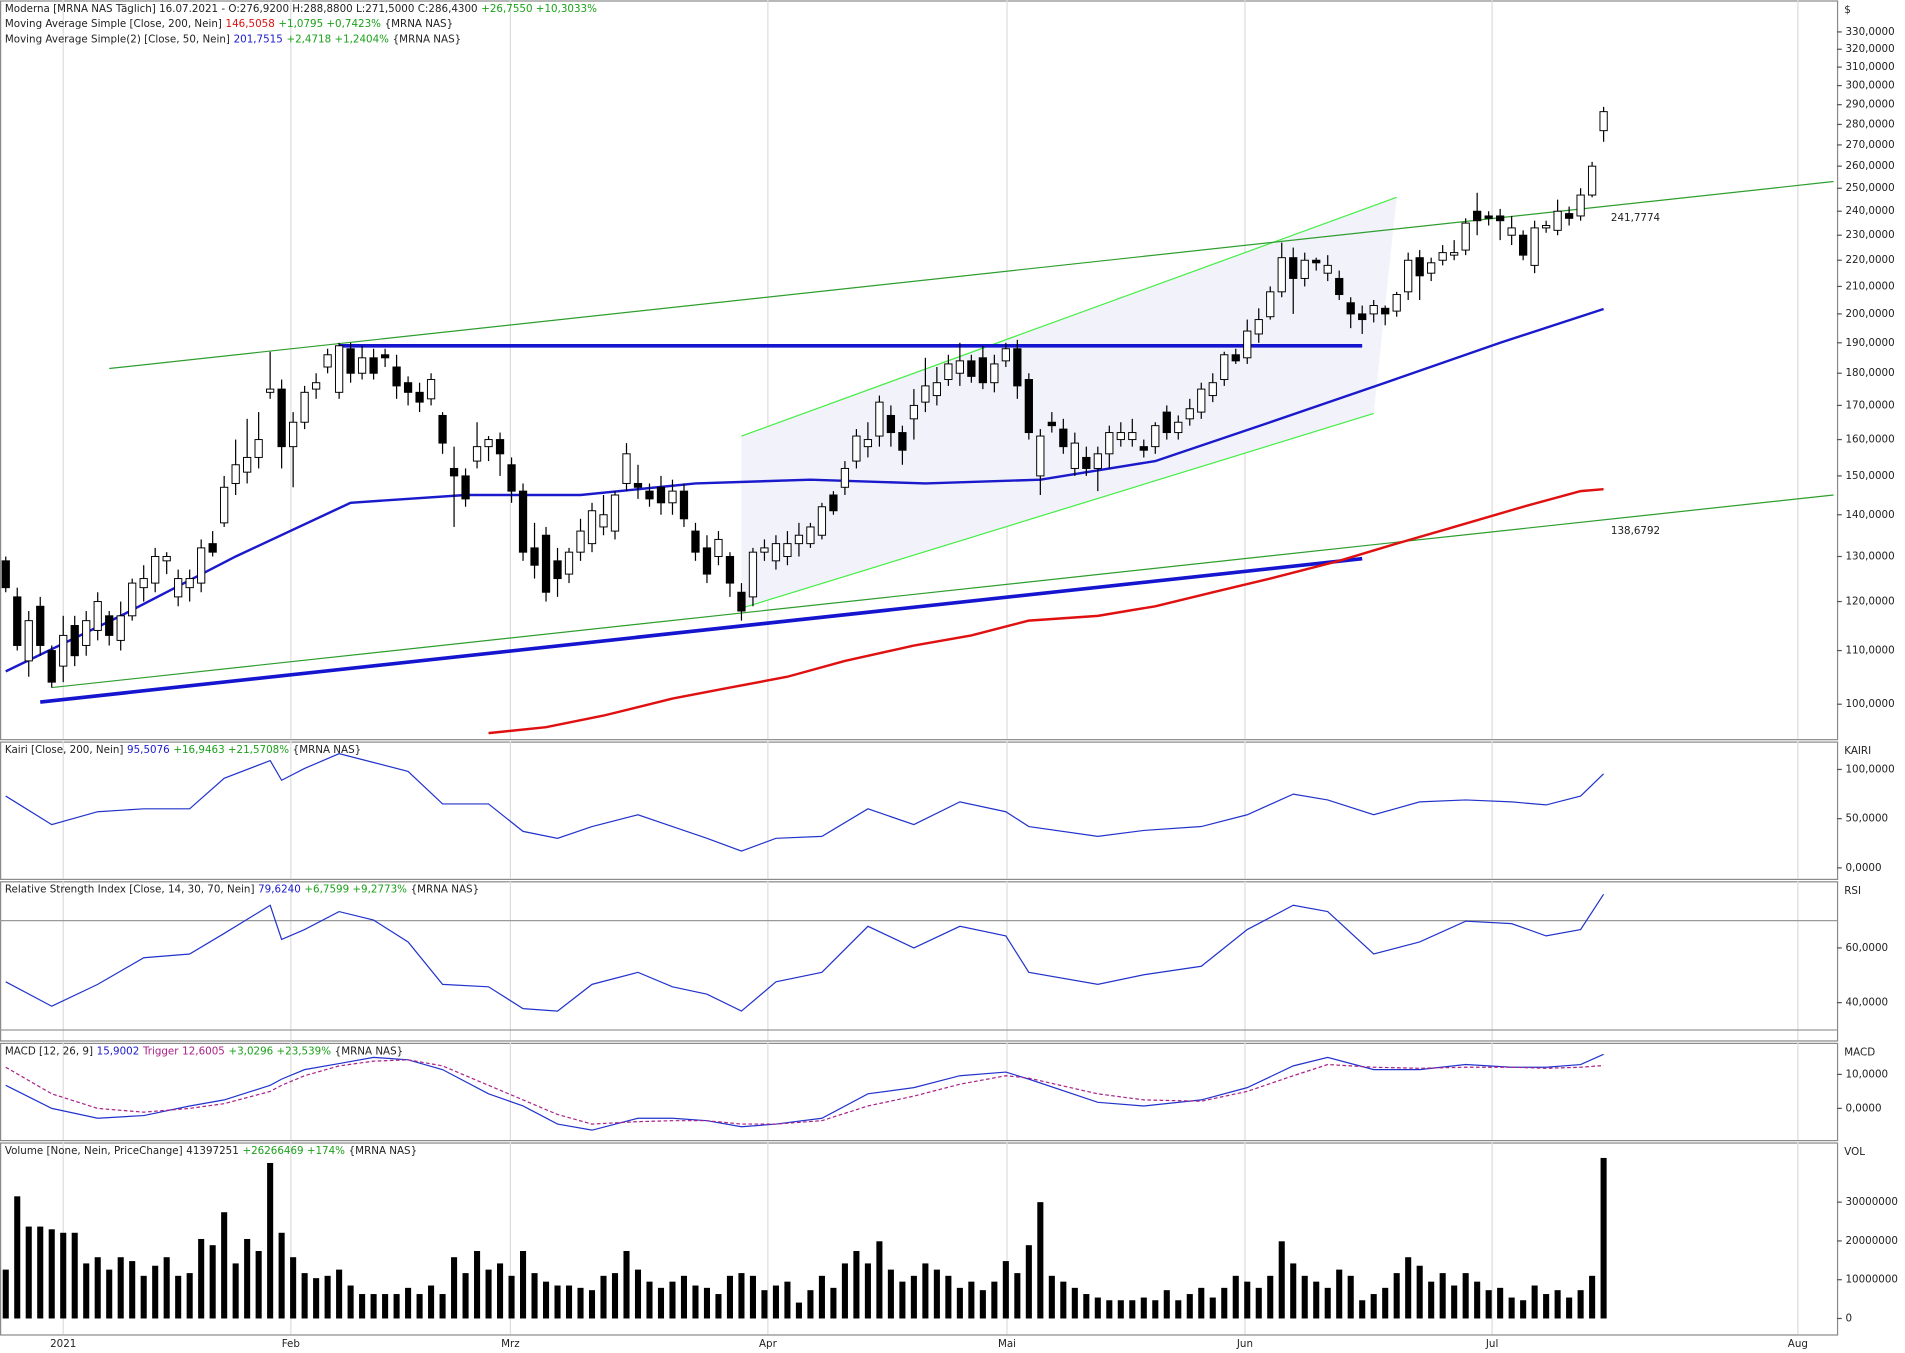  What do you see at coordinates (113, 24) in the screenshot?
I see `header-part: Moving Average Simple [Close, 200, Nein]` at bounding box center [113, 24].